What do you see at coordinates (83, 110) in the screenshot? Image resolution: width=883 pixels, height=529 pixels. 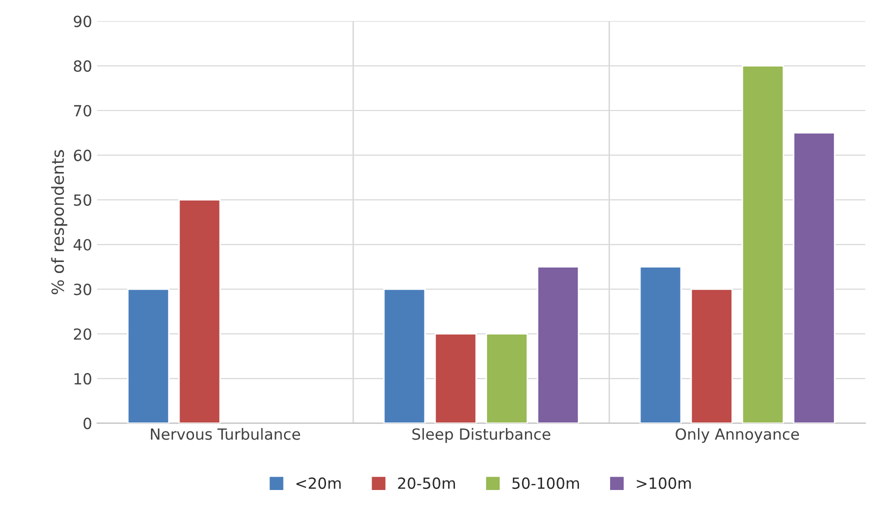 I see `y-tick-label: 70` at bounding box center [83, 110].